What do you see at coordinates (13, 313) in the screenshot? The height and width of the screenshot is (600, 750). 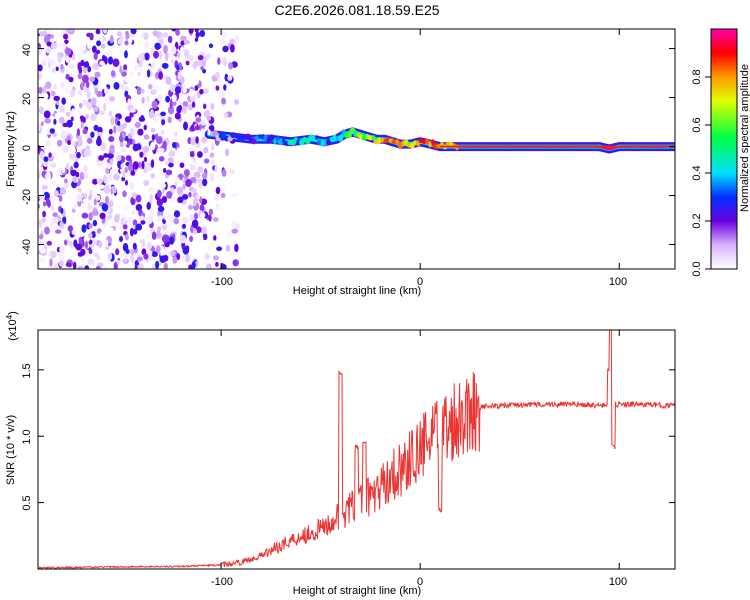 I see `snr-multiplier-close: )` at bounding box center [13, 313].